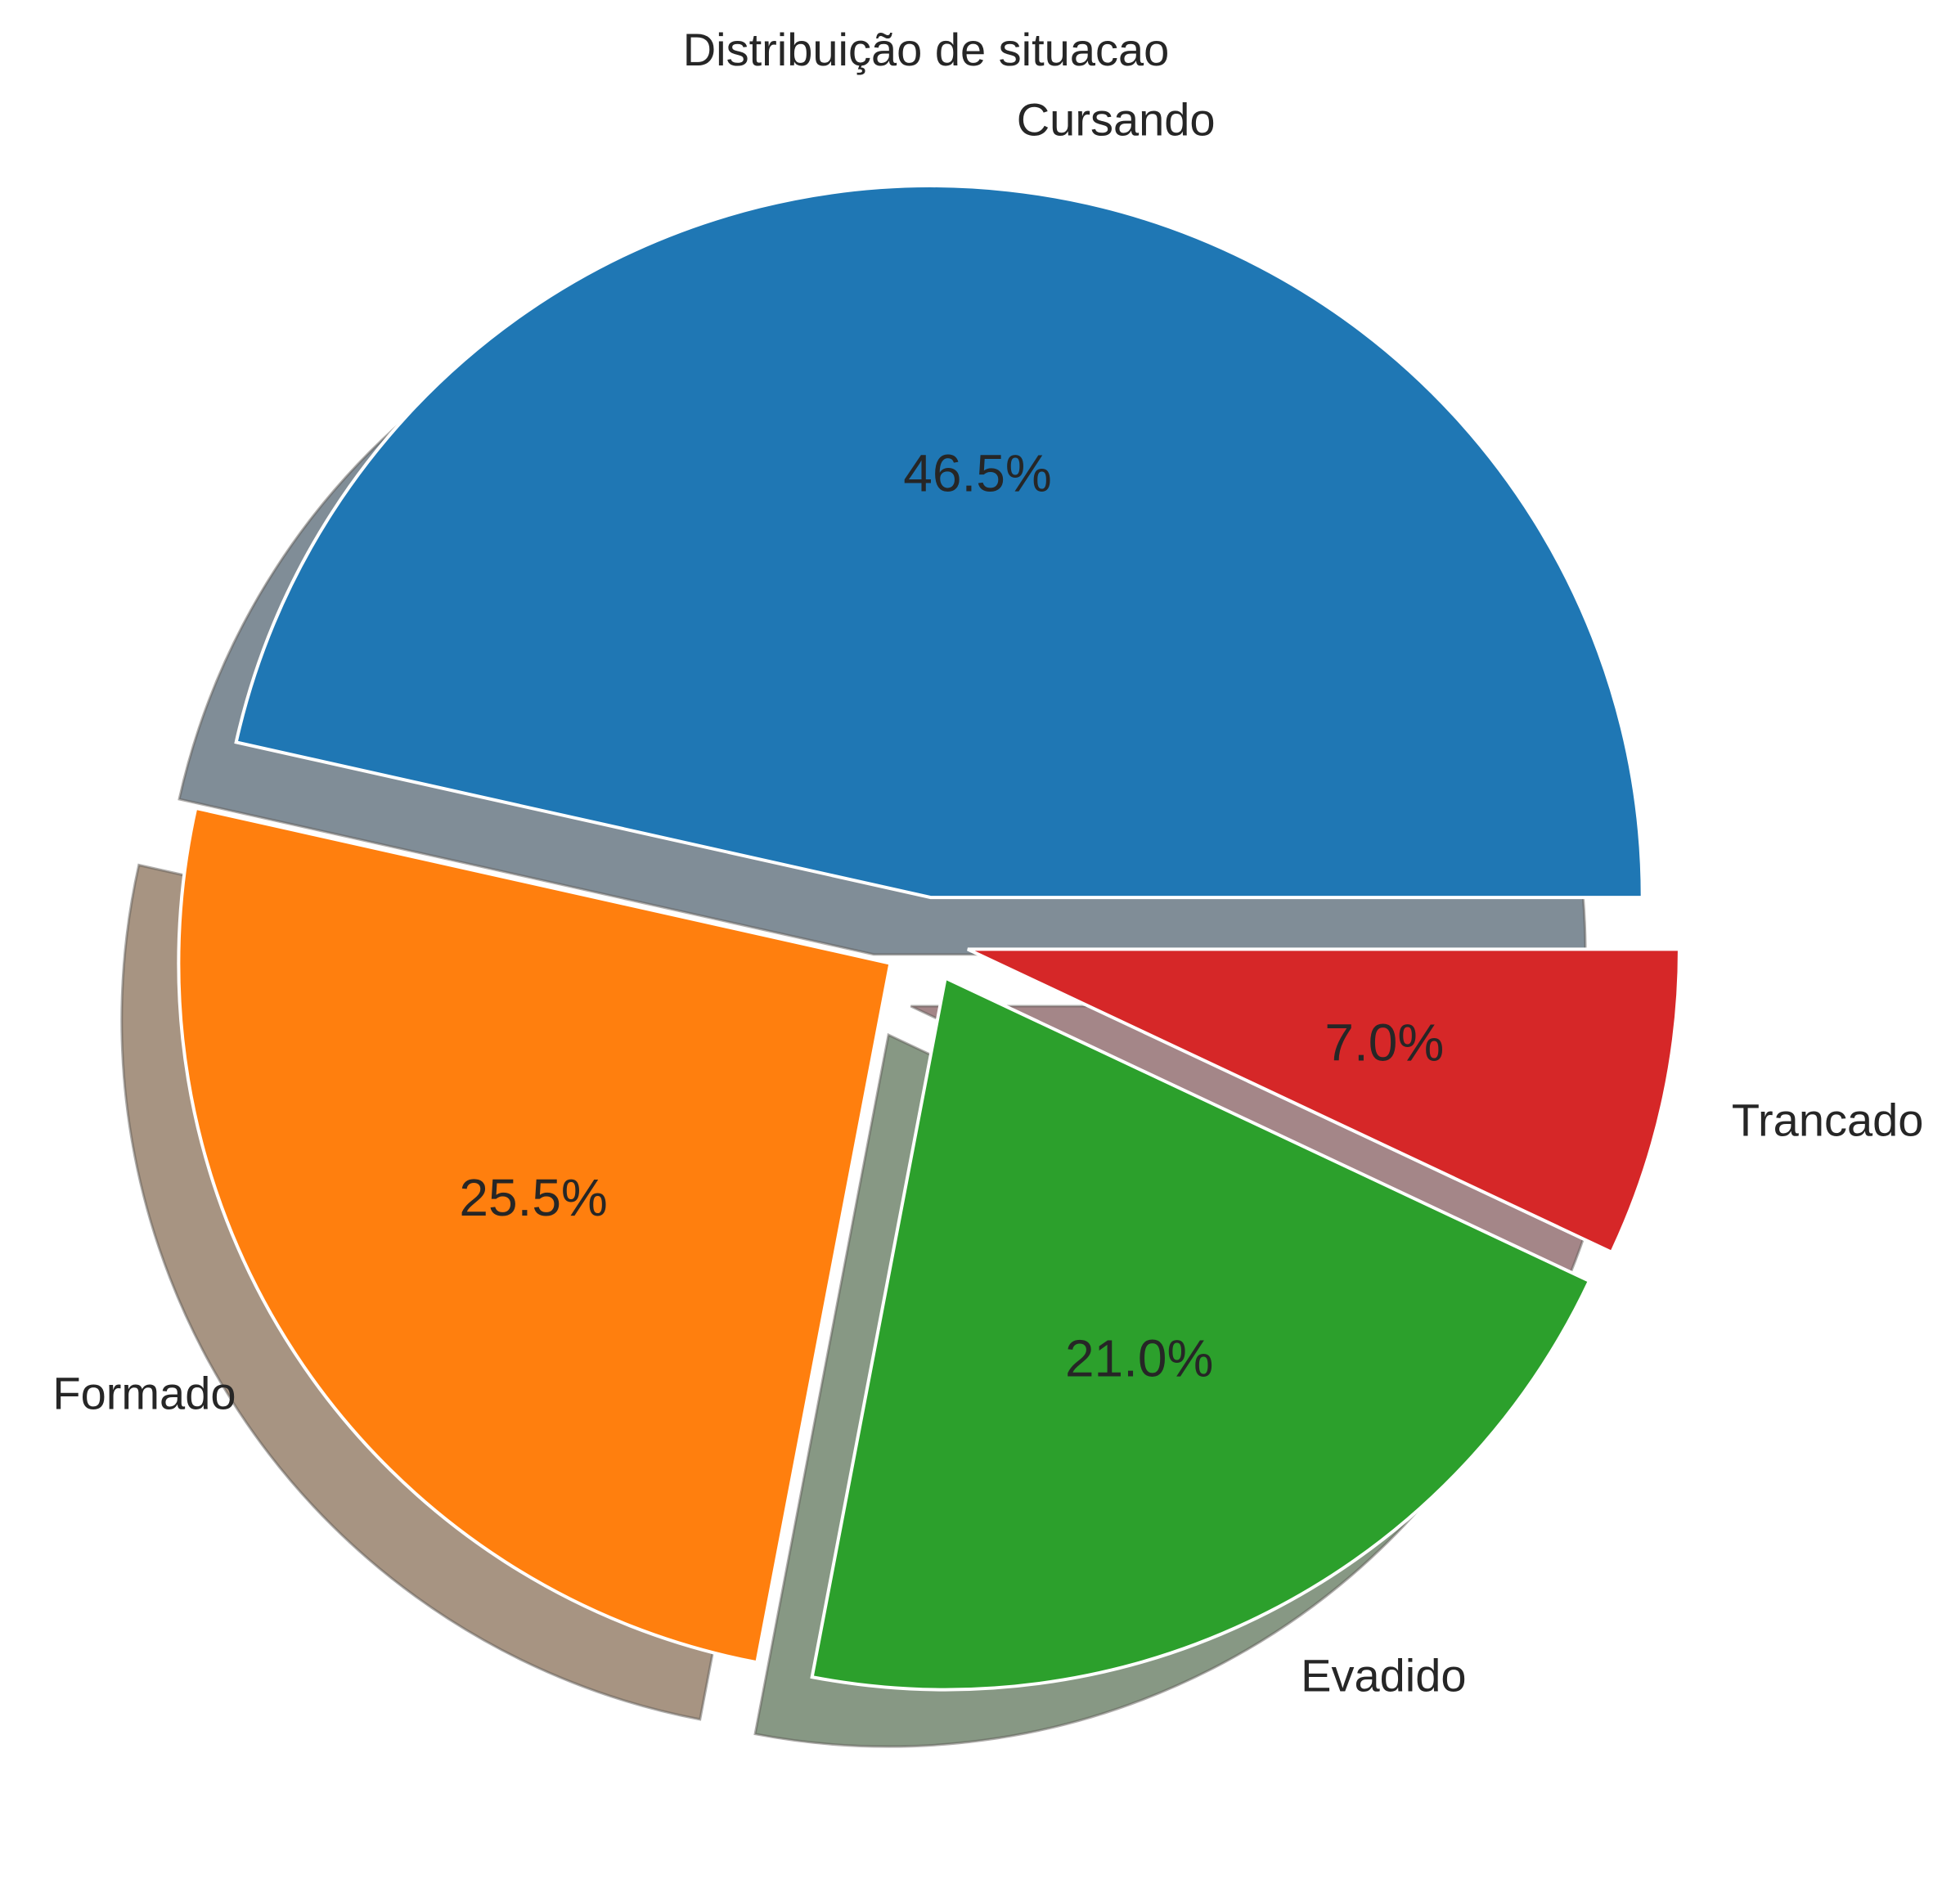 The width and height of the screenshot is (1960, 1888). I want to click on pct-label-evadido: 21.0%, so click(1139, 1358).